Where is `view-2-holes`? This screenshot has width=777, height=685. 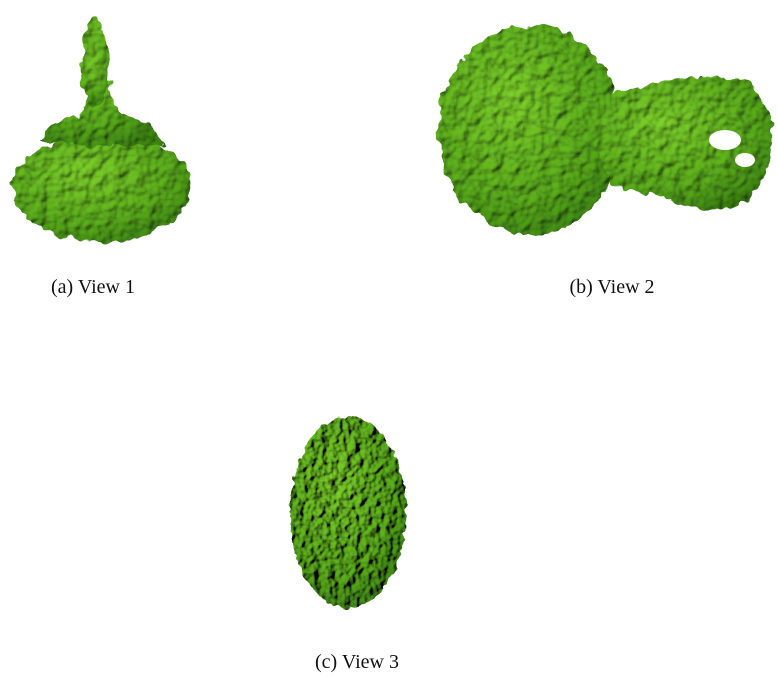 view-2-holes is located at coordinates (732, 148).